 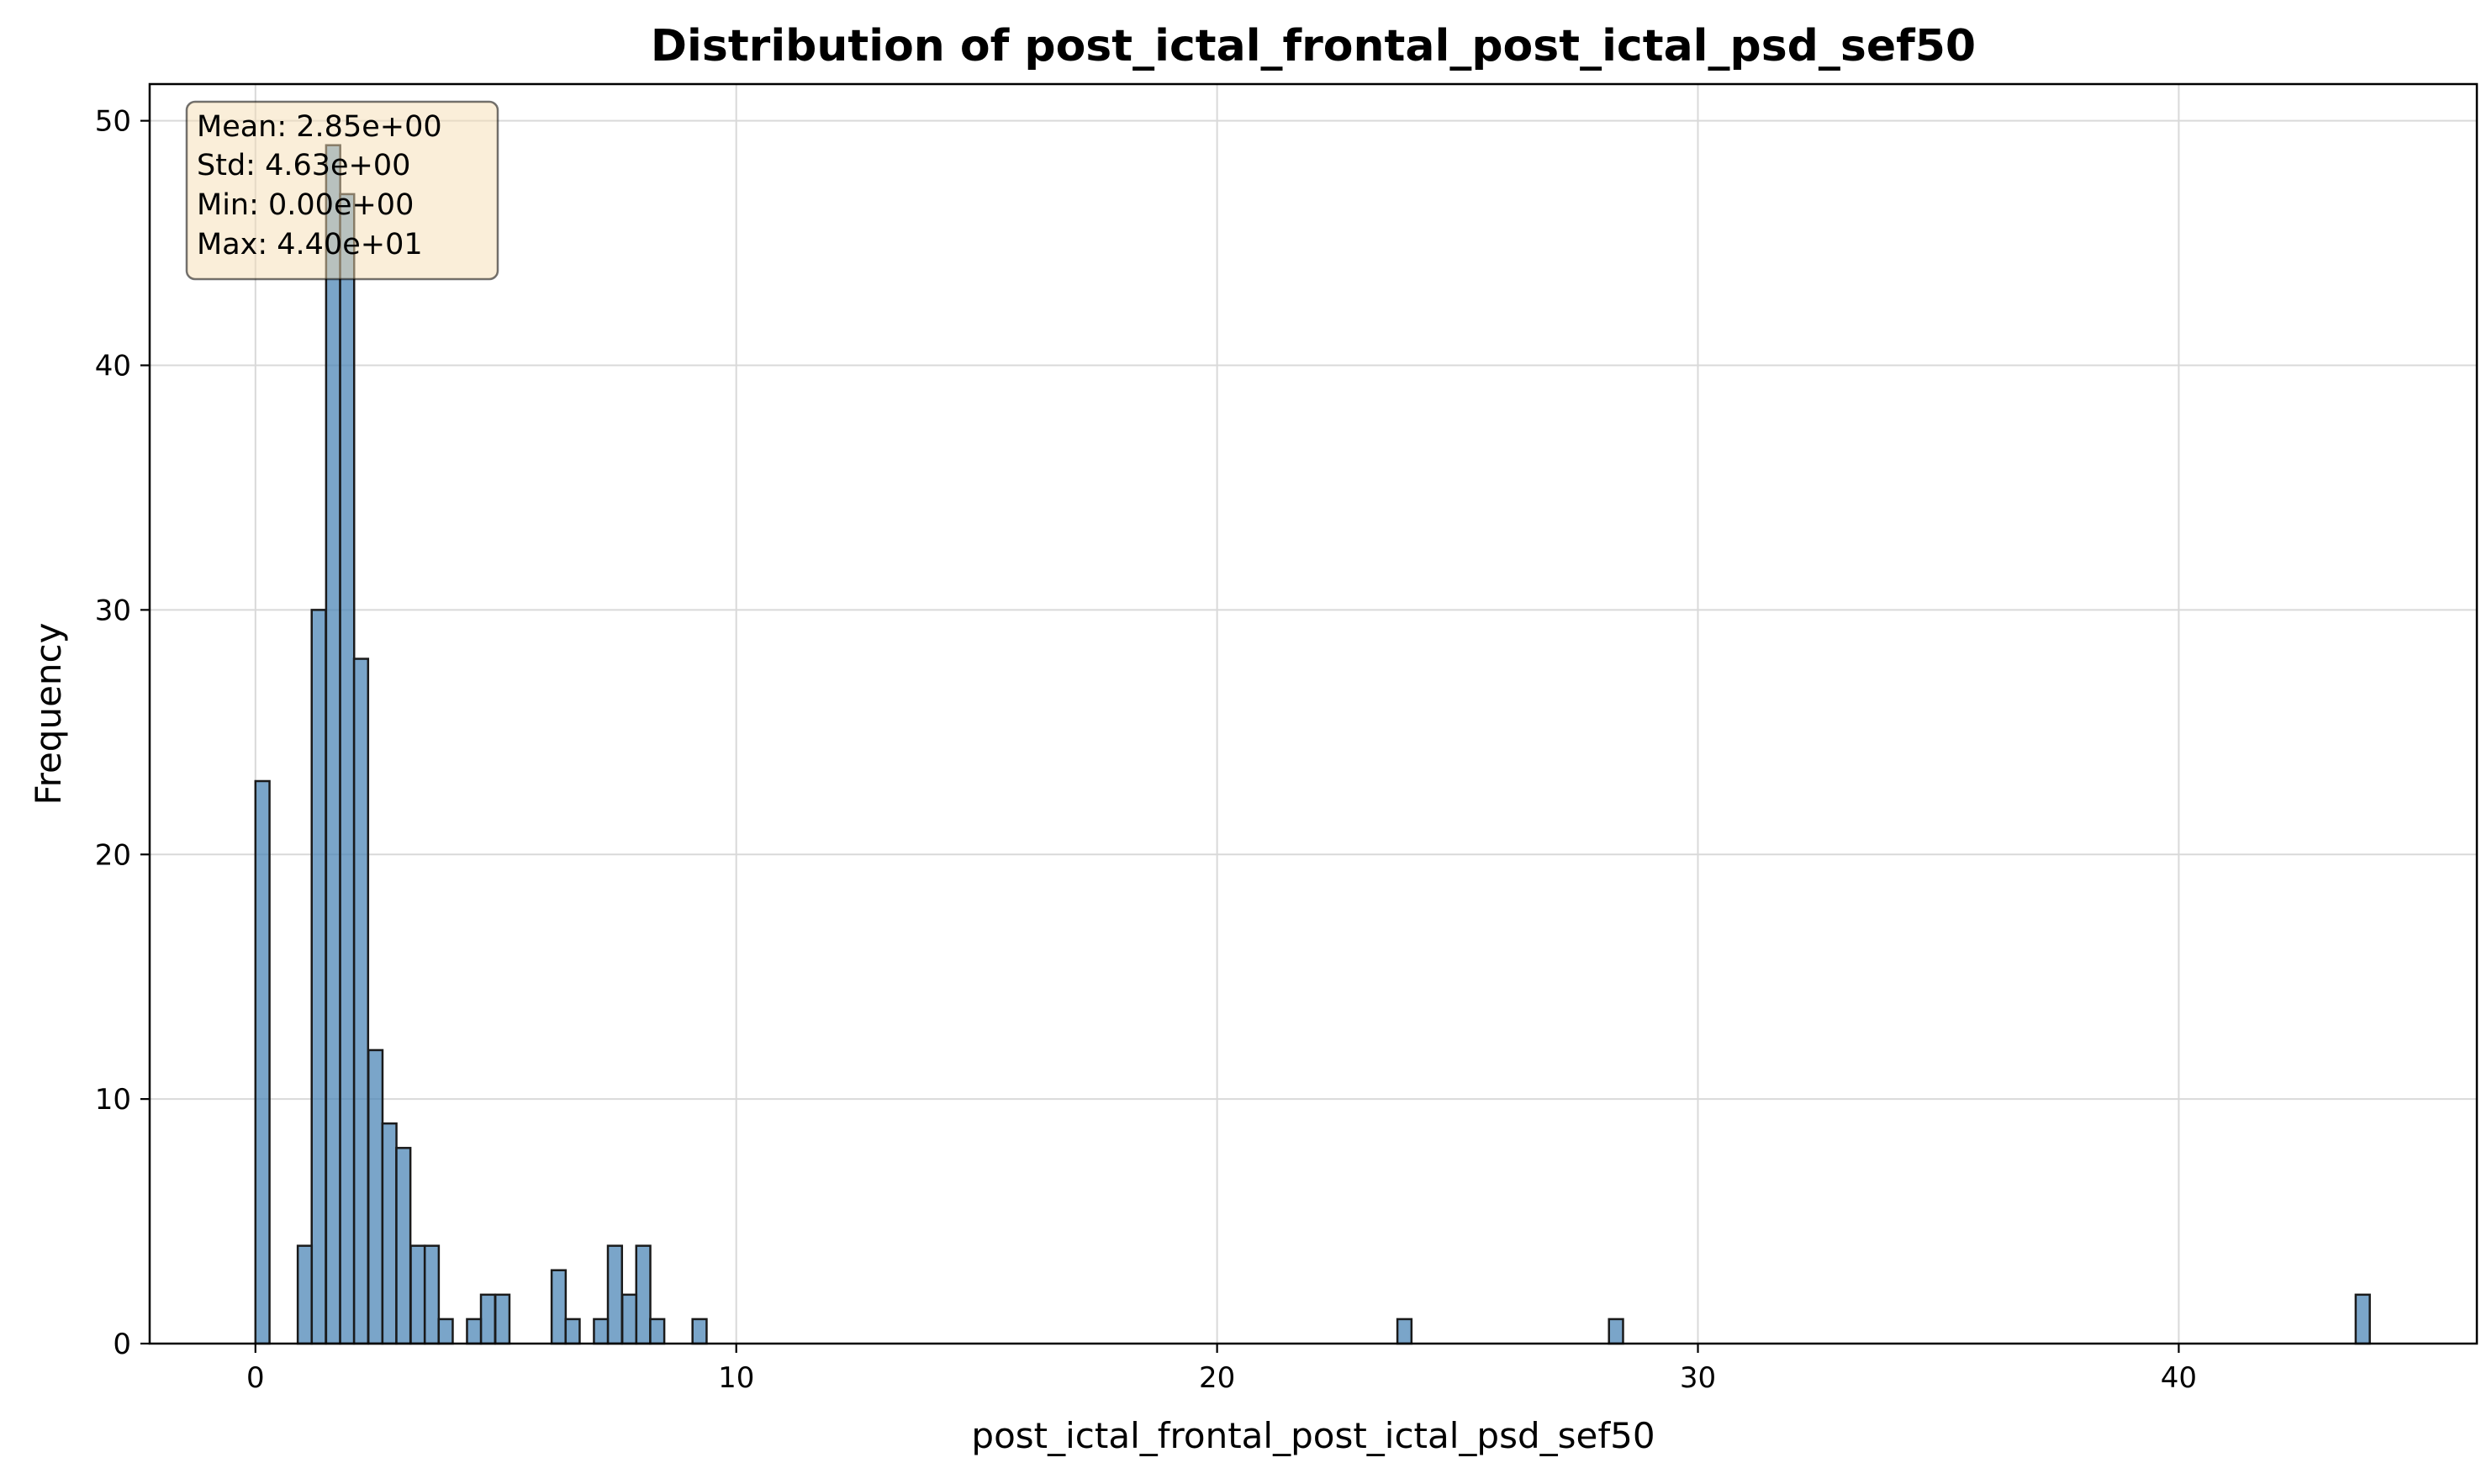 I want to click on stats-box-background, so click(x=342, y=190).